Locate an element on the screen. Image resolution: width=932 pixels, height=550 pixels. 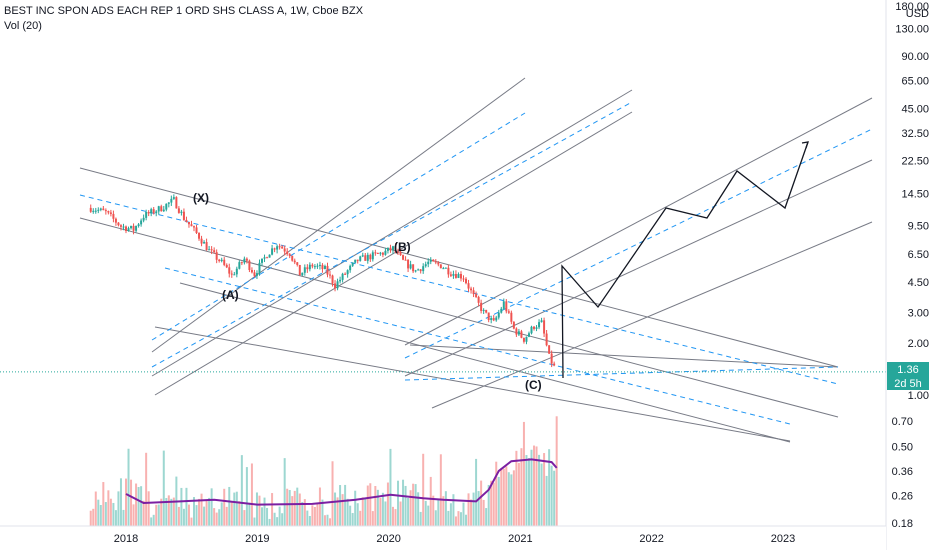
time-tick-label: 2018 is located at coordinates (126, 539).